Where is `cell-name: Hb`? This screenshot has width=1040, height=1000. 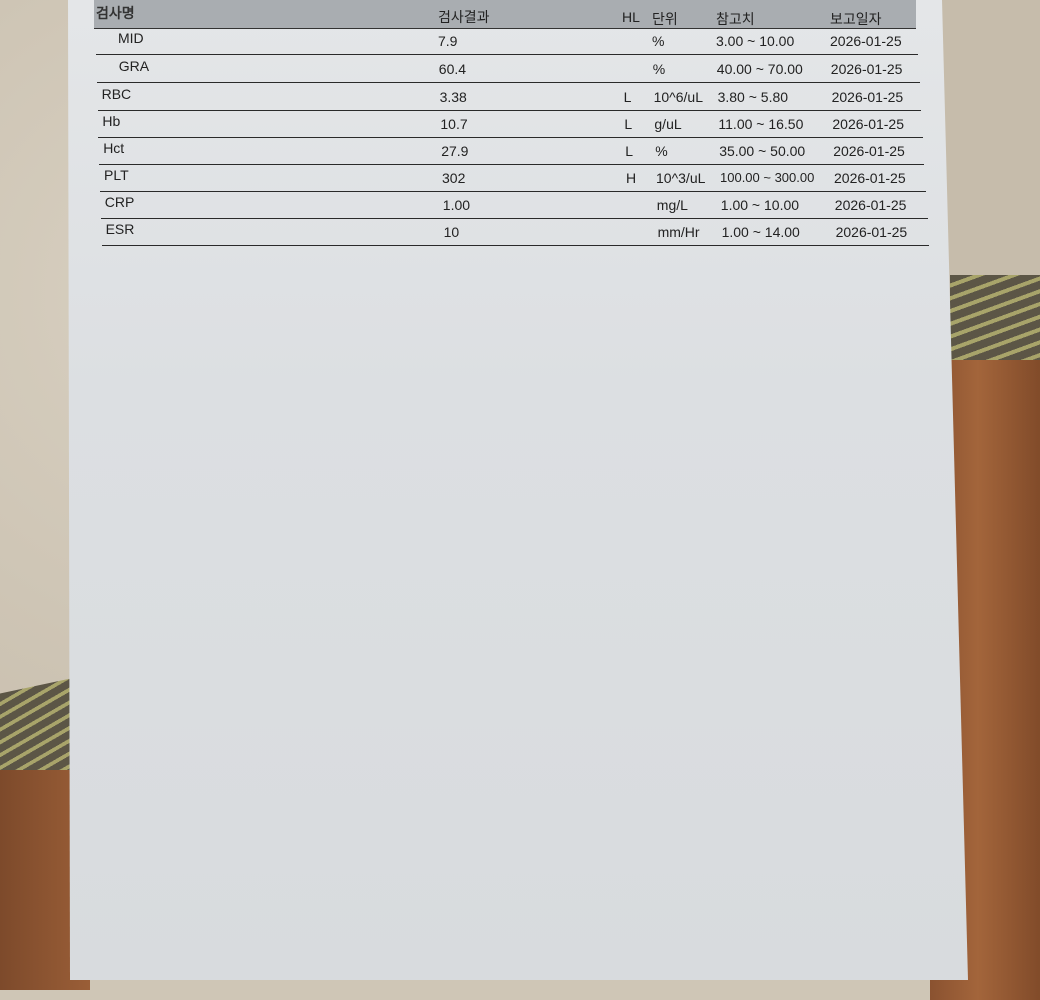
cell-name: Hb is located at coordinates (111, 121).